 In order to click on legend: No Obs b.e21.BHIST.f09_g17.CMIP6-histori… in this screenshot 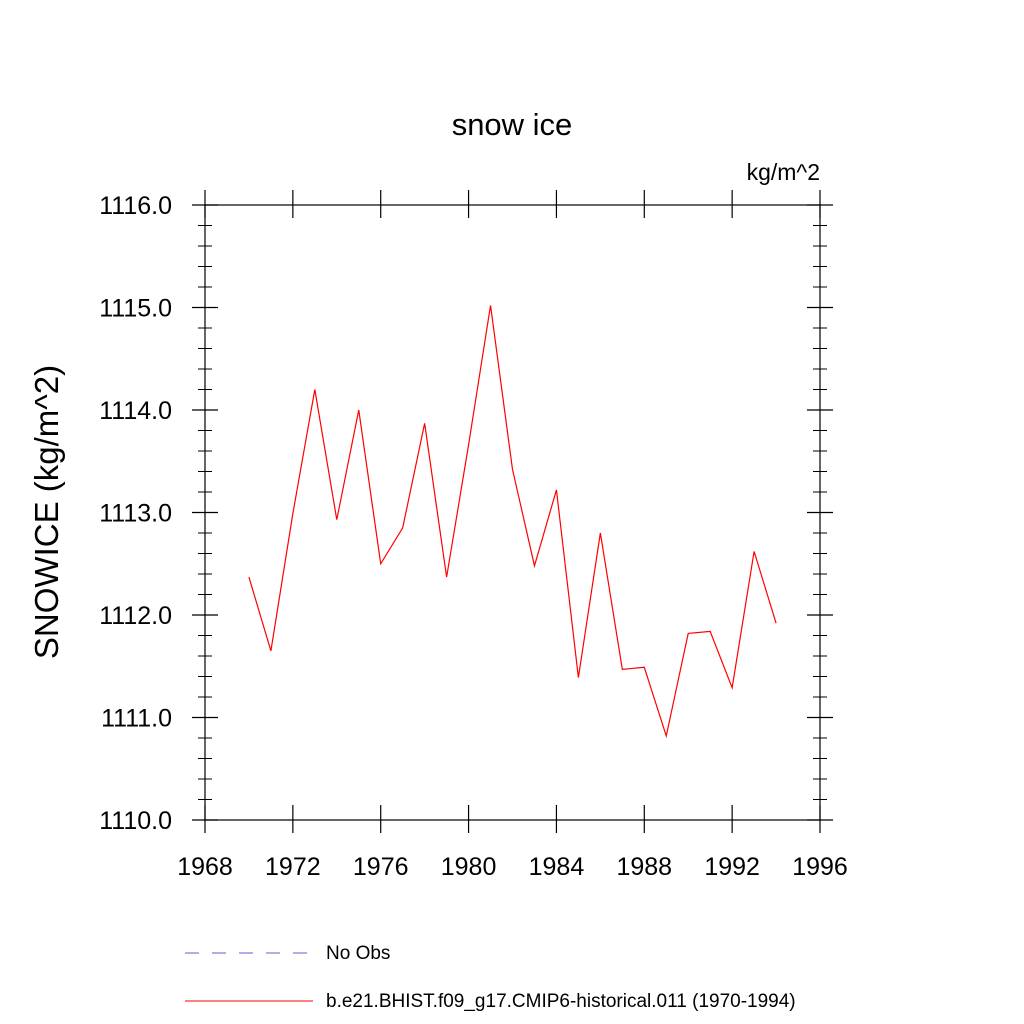, I will do `click(490, 977)`.